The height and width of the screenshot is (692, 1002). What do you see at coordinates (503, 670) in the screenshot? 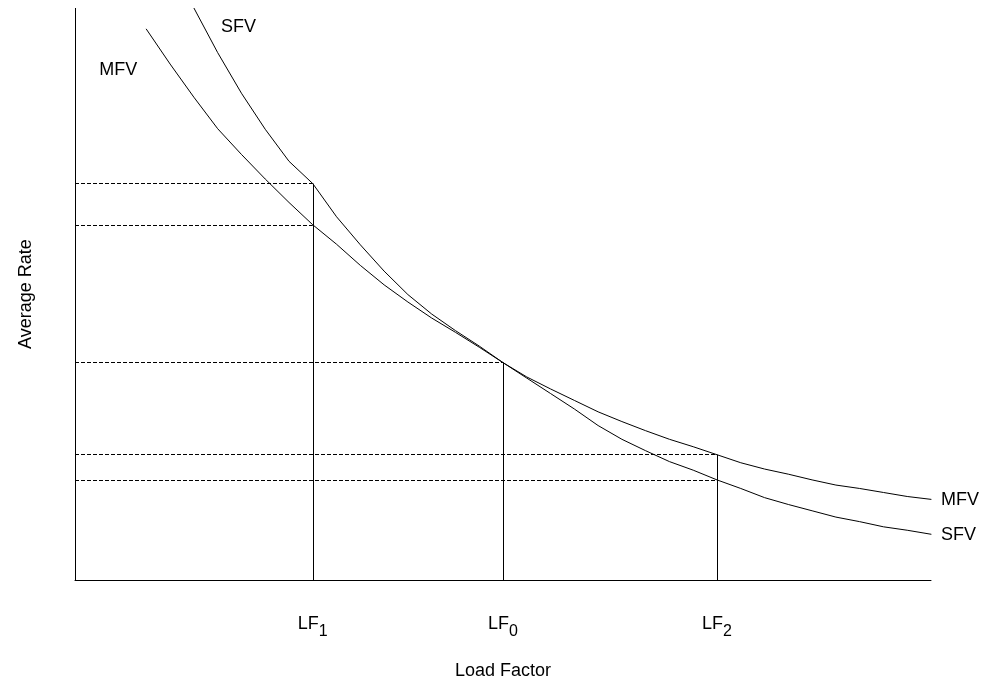
I see `x-axis-title: Load Factor` at bounding box center [503, 670].